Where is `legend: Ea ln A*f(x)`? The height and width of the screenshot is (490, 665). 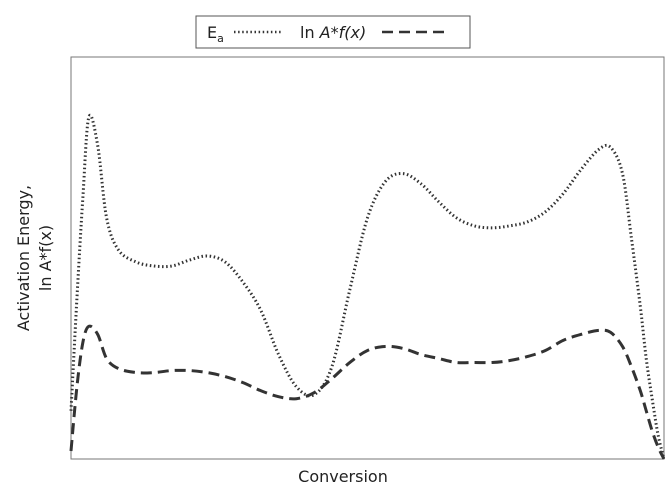
legend: Ea ln A*f(x) is located at coordinates (333, 32).